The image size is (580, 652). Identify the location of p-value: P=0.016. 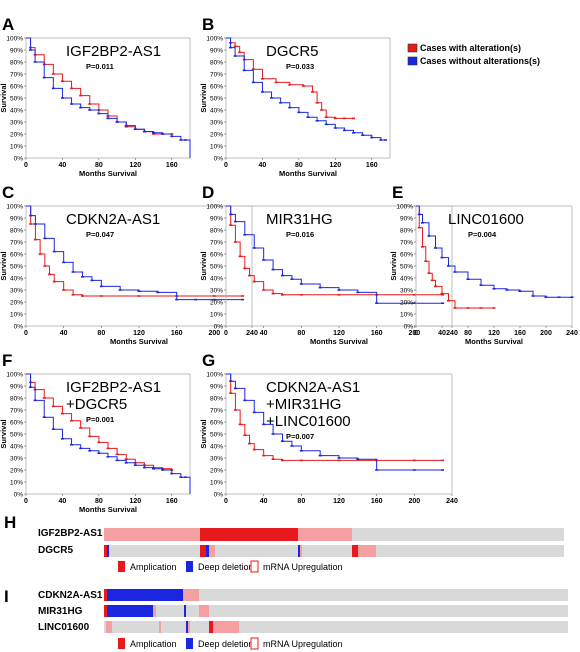
(300, 234).